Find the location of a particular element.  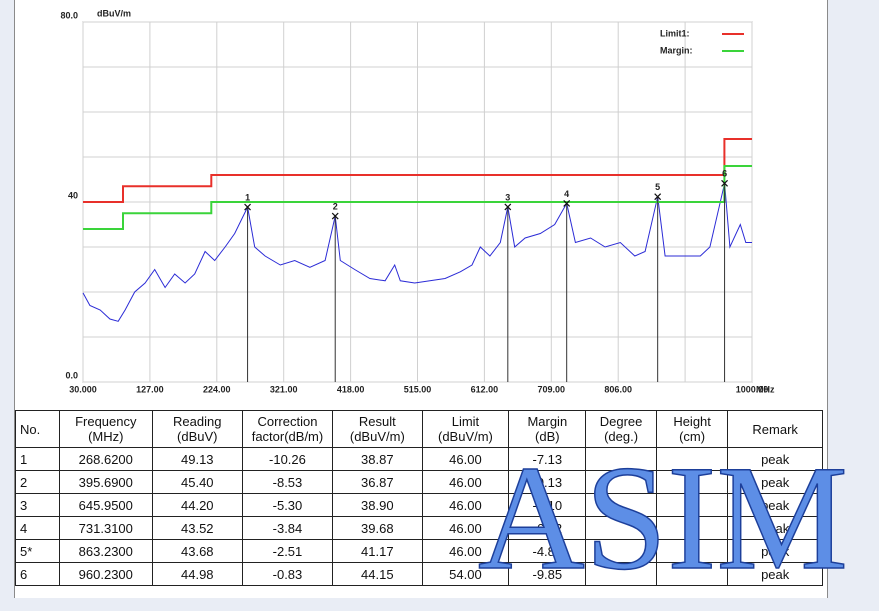

x-tick-label: 1000.00 is located at coordinates (752, 389).